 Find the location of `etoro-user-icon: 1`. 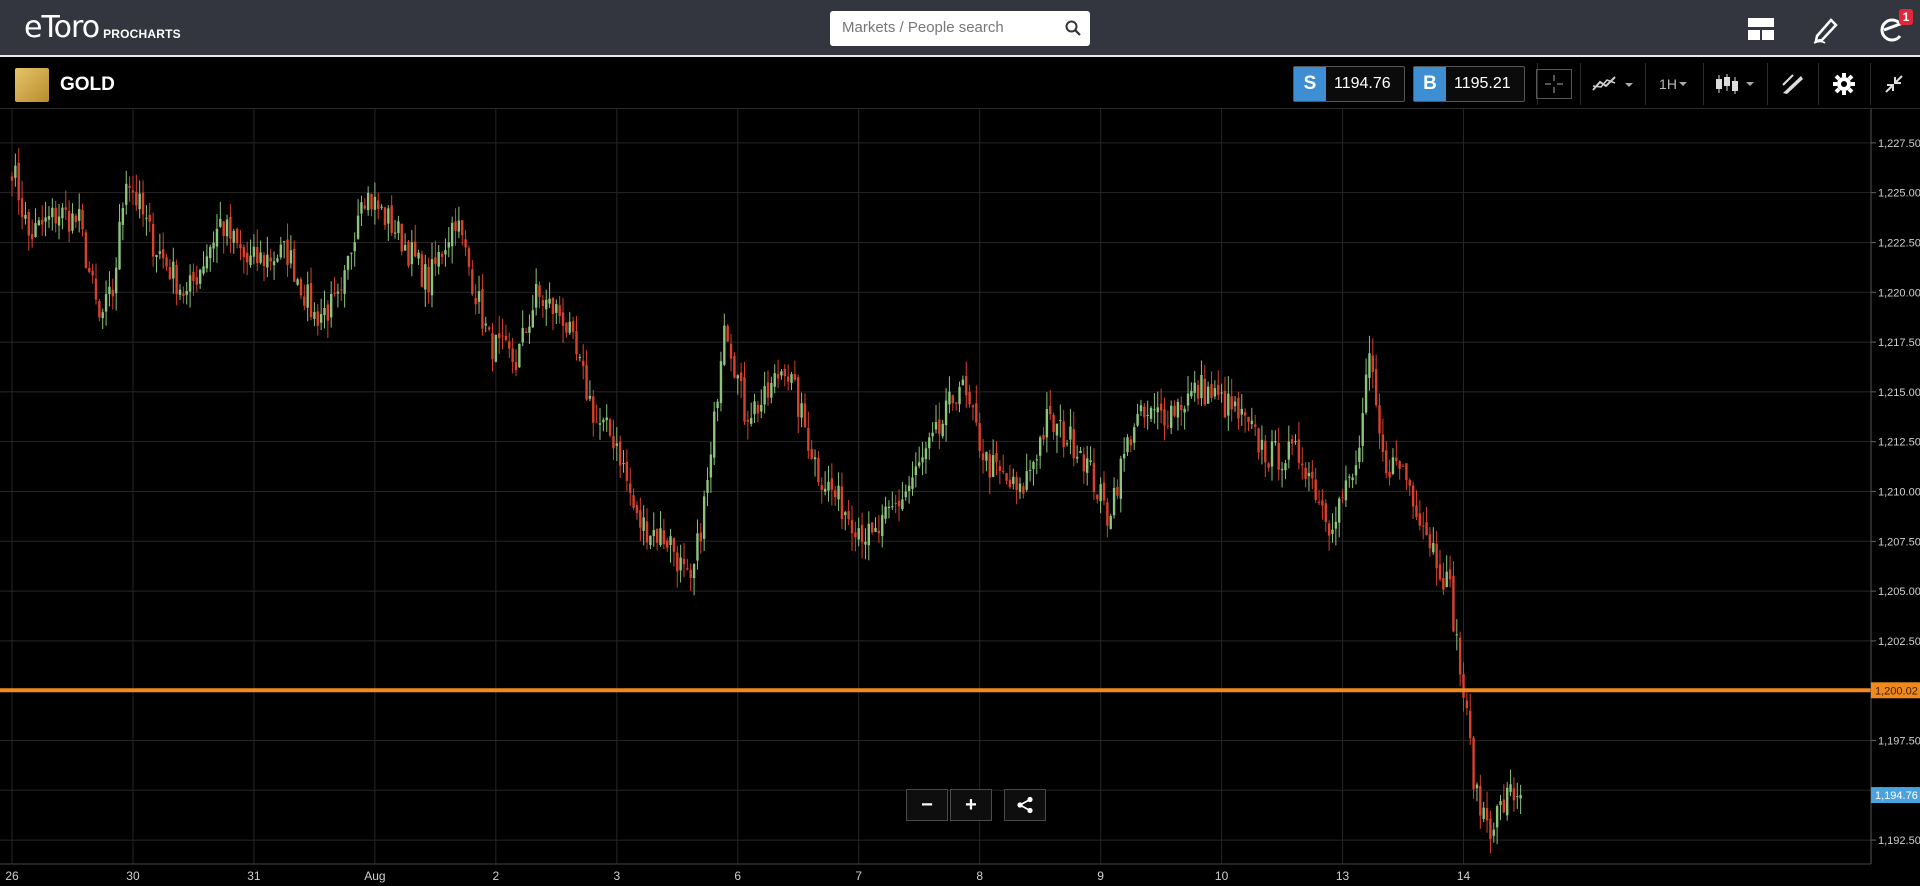

etoro-user-icon: 1 is located at coordinates (1894, 27).